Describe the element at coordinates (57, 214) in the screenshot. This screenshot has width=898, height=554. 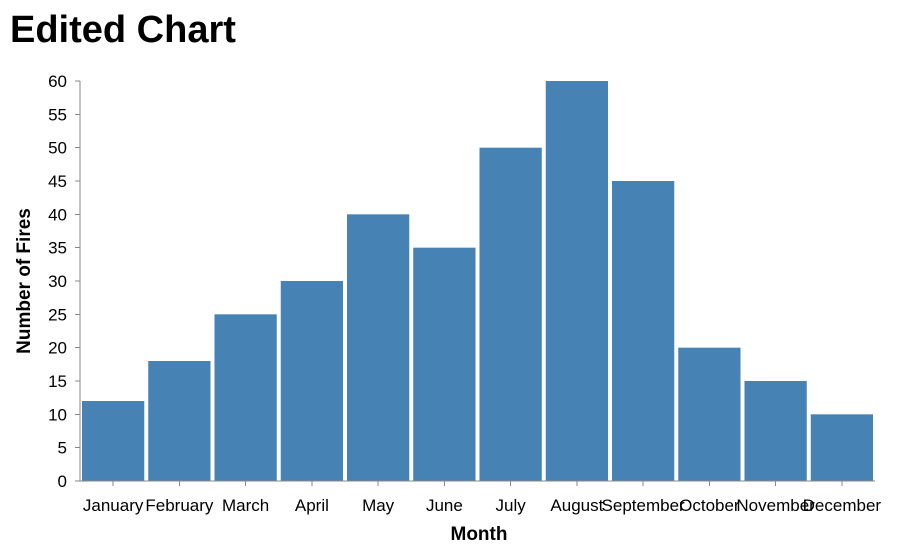
I see `y-tick-label-40: 40` at that location.